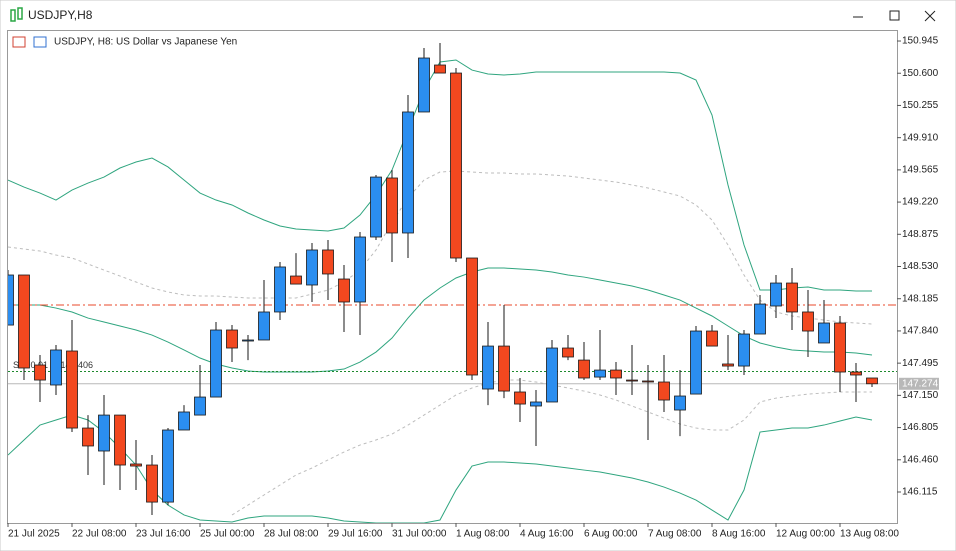 The image size is (956, 551). What do you see at coordinates (920, 492) in the screenshot?
I see `y-tick-label: 146.115` at bounding box center [920, 492].